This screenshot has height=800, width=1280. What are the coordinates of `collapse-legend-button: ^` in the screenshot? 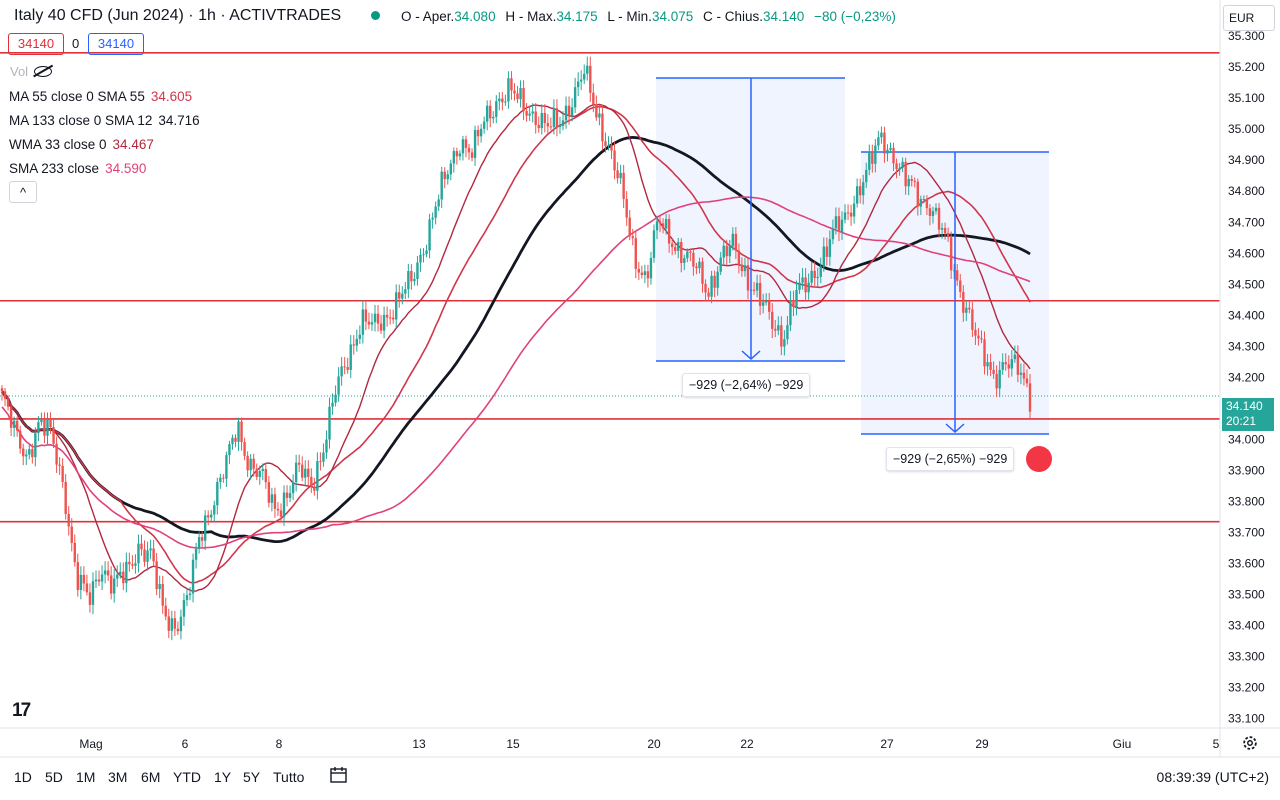 It's located at (23, 192).